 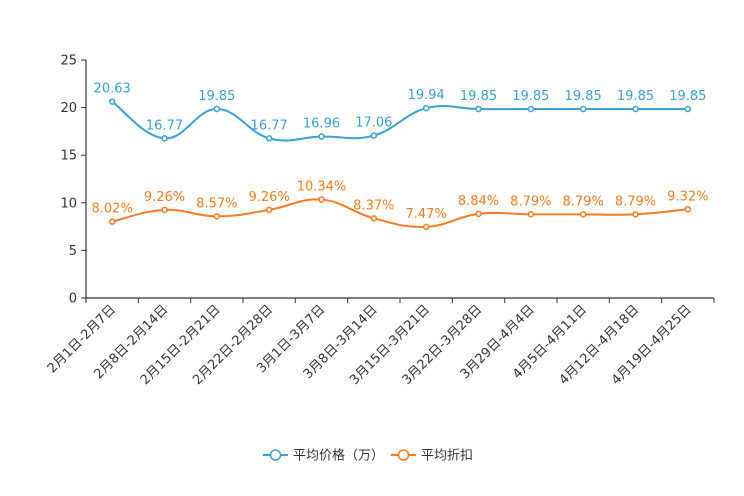 What do you see at coordinates (322, 187) in the screenshot?
I see `data-label: 10.34%` at bounding box center [322, 187].